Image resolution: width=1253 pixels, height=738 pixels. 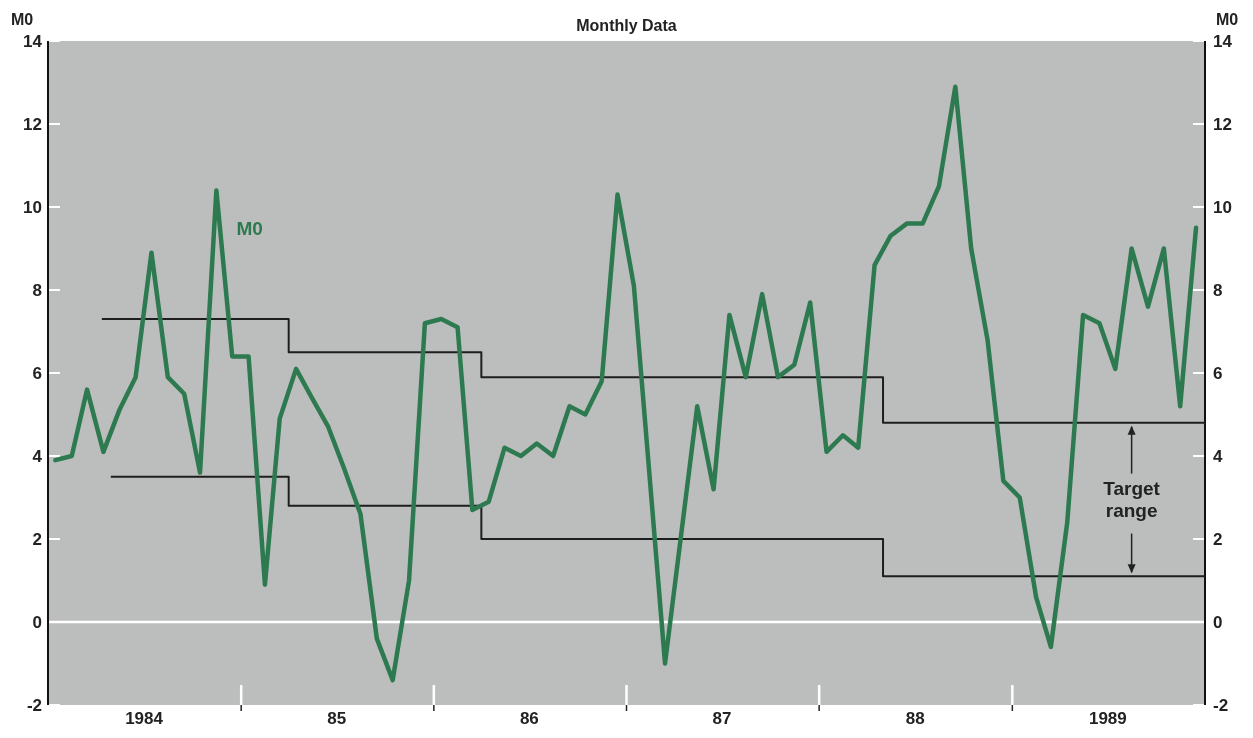 What do you see at coordinates (1223, 41) in the screenshot?
I see `y2-tick-label: 14` at bounding box center [1223, 41].